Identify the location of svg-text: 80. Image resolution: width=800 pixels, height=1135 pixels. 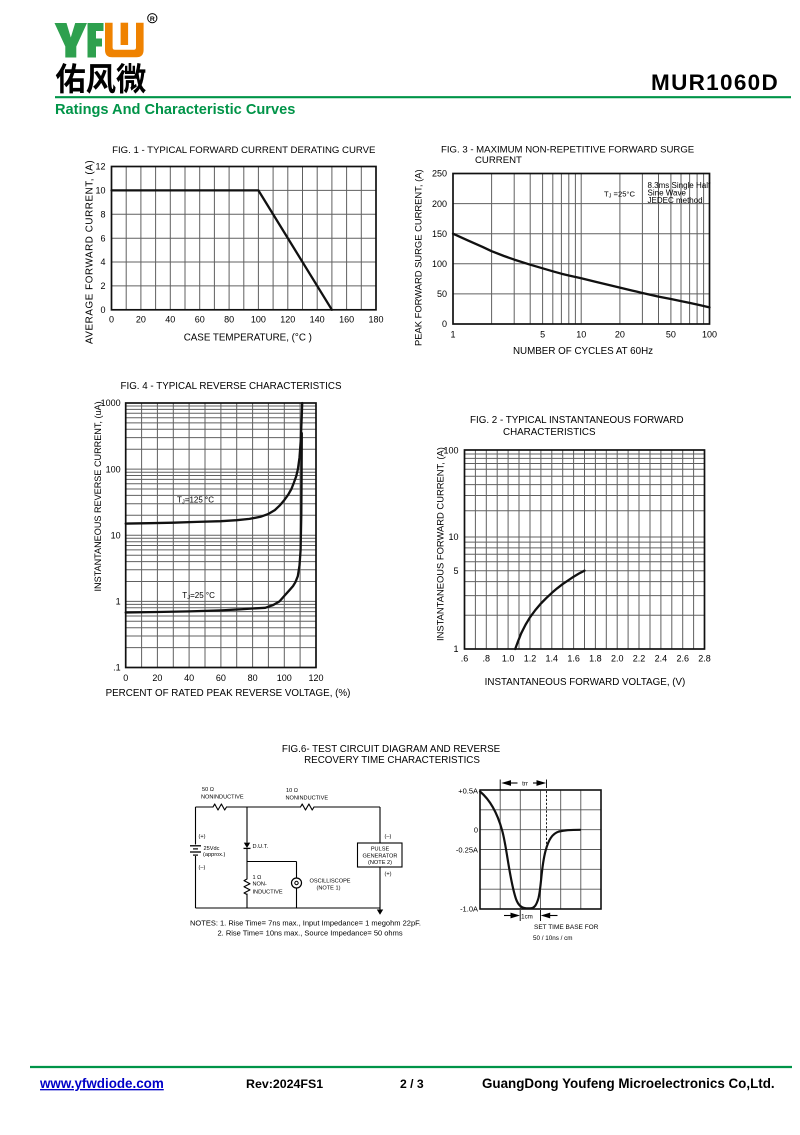
(229, 320).